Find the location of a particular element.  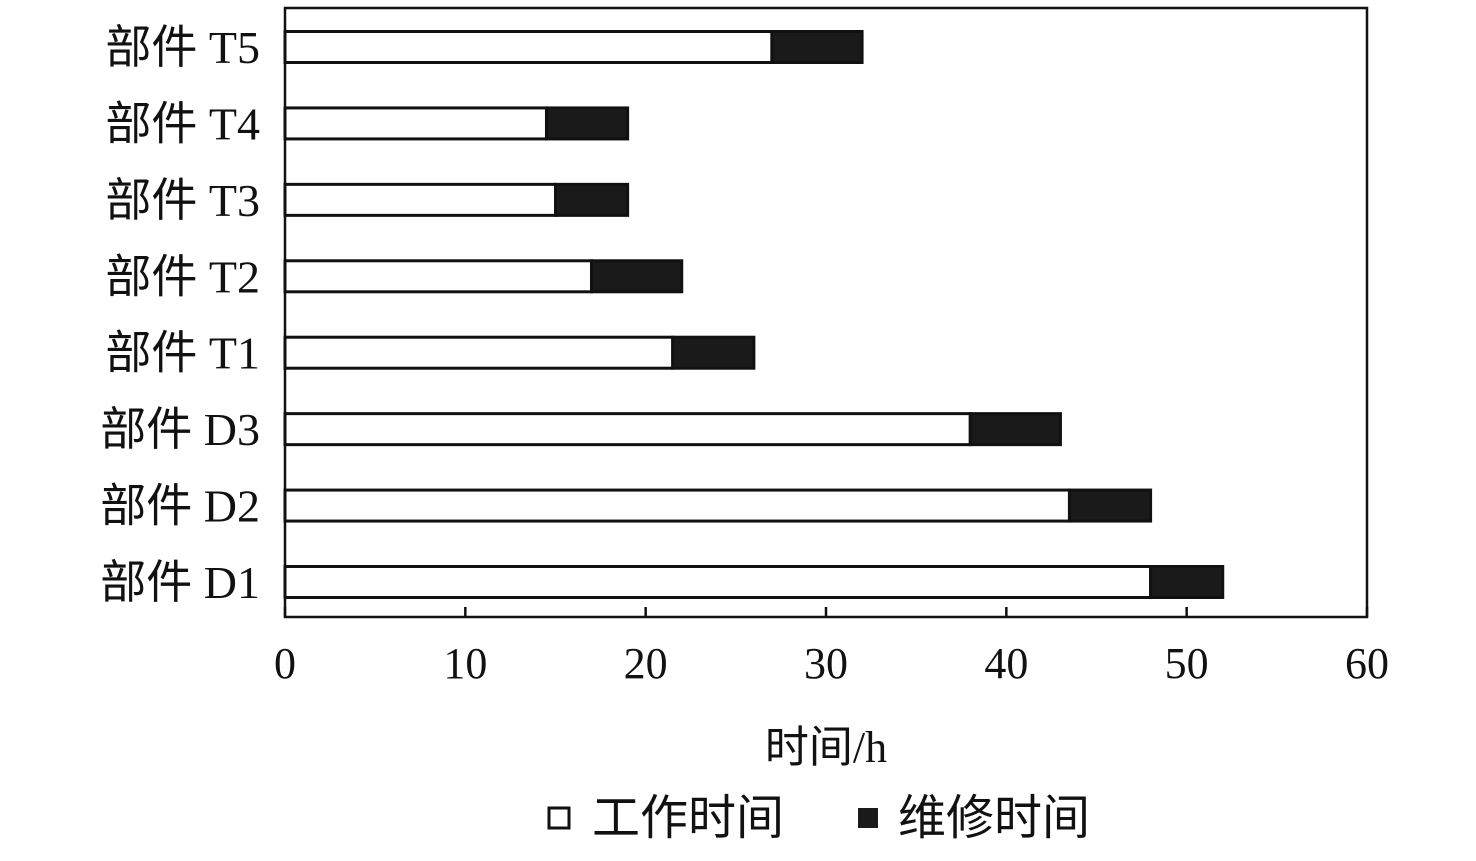

legend-label-work: 工作时间 is located at coordinates (688, 818).